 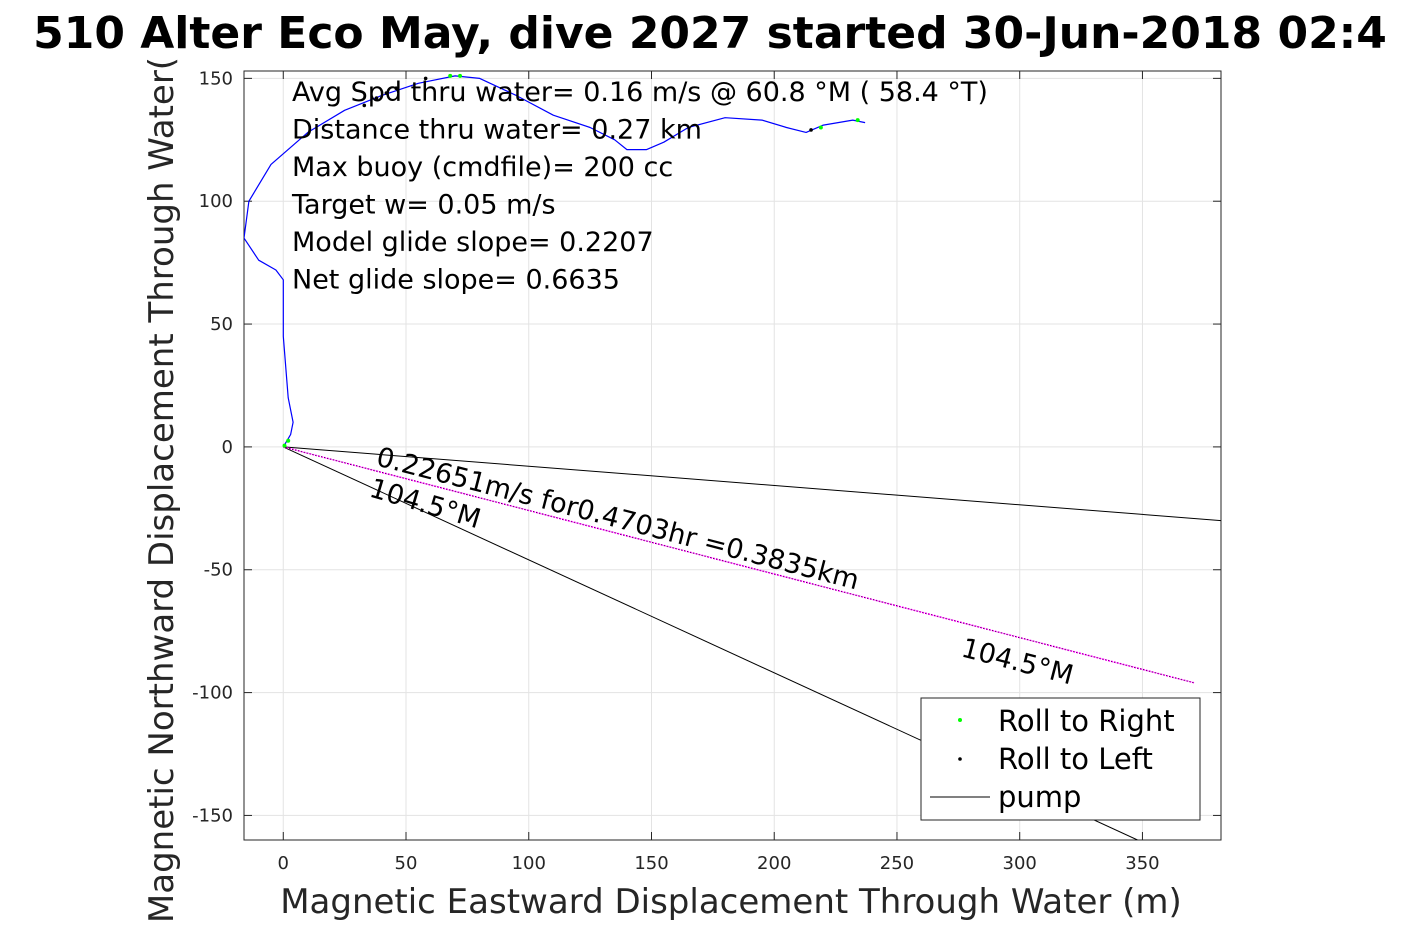 I want to click on y-tick-label: 150, so click(x=216, y=78).